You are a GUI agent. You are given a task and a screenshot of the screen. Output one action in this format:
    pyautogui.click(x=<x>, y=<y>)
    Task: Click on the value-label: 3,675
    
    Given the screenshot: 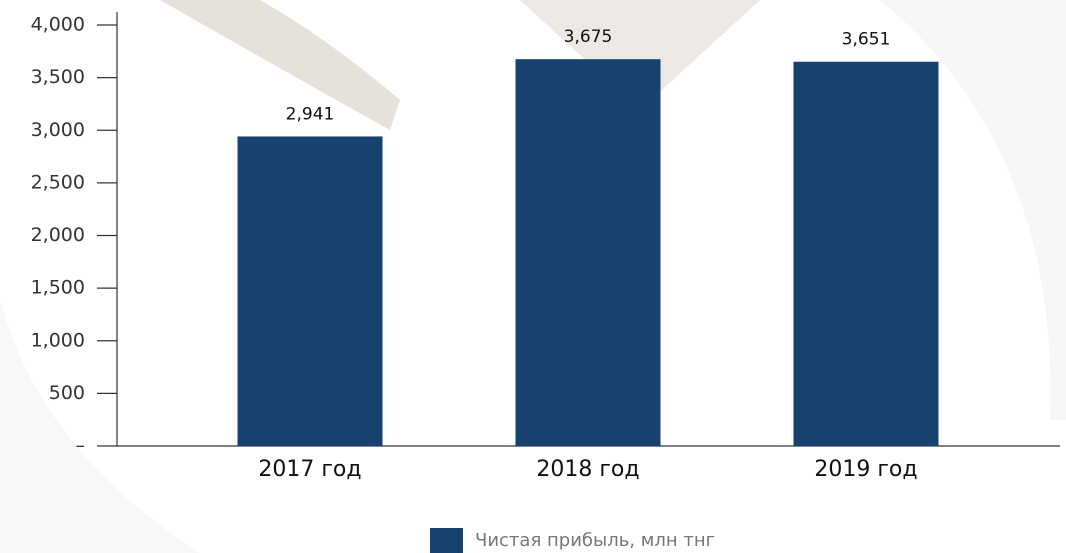 What is the action you would take?
    pyautogui.click(x=588, y=37)
    